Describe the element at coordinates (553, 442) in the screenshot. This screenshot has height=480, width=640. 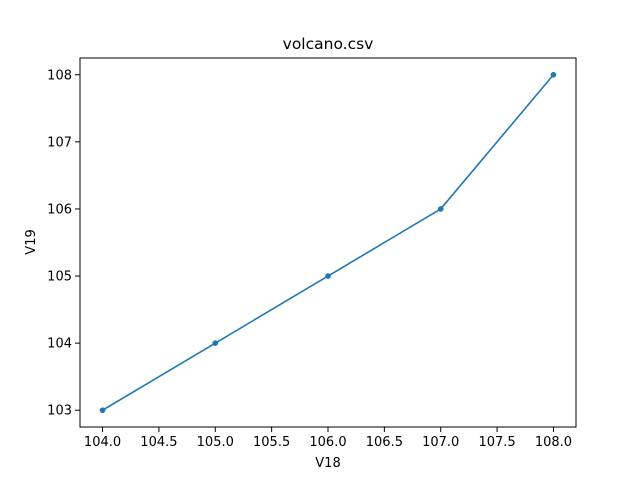
I see `x-tick-label: 108.0` at that location.